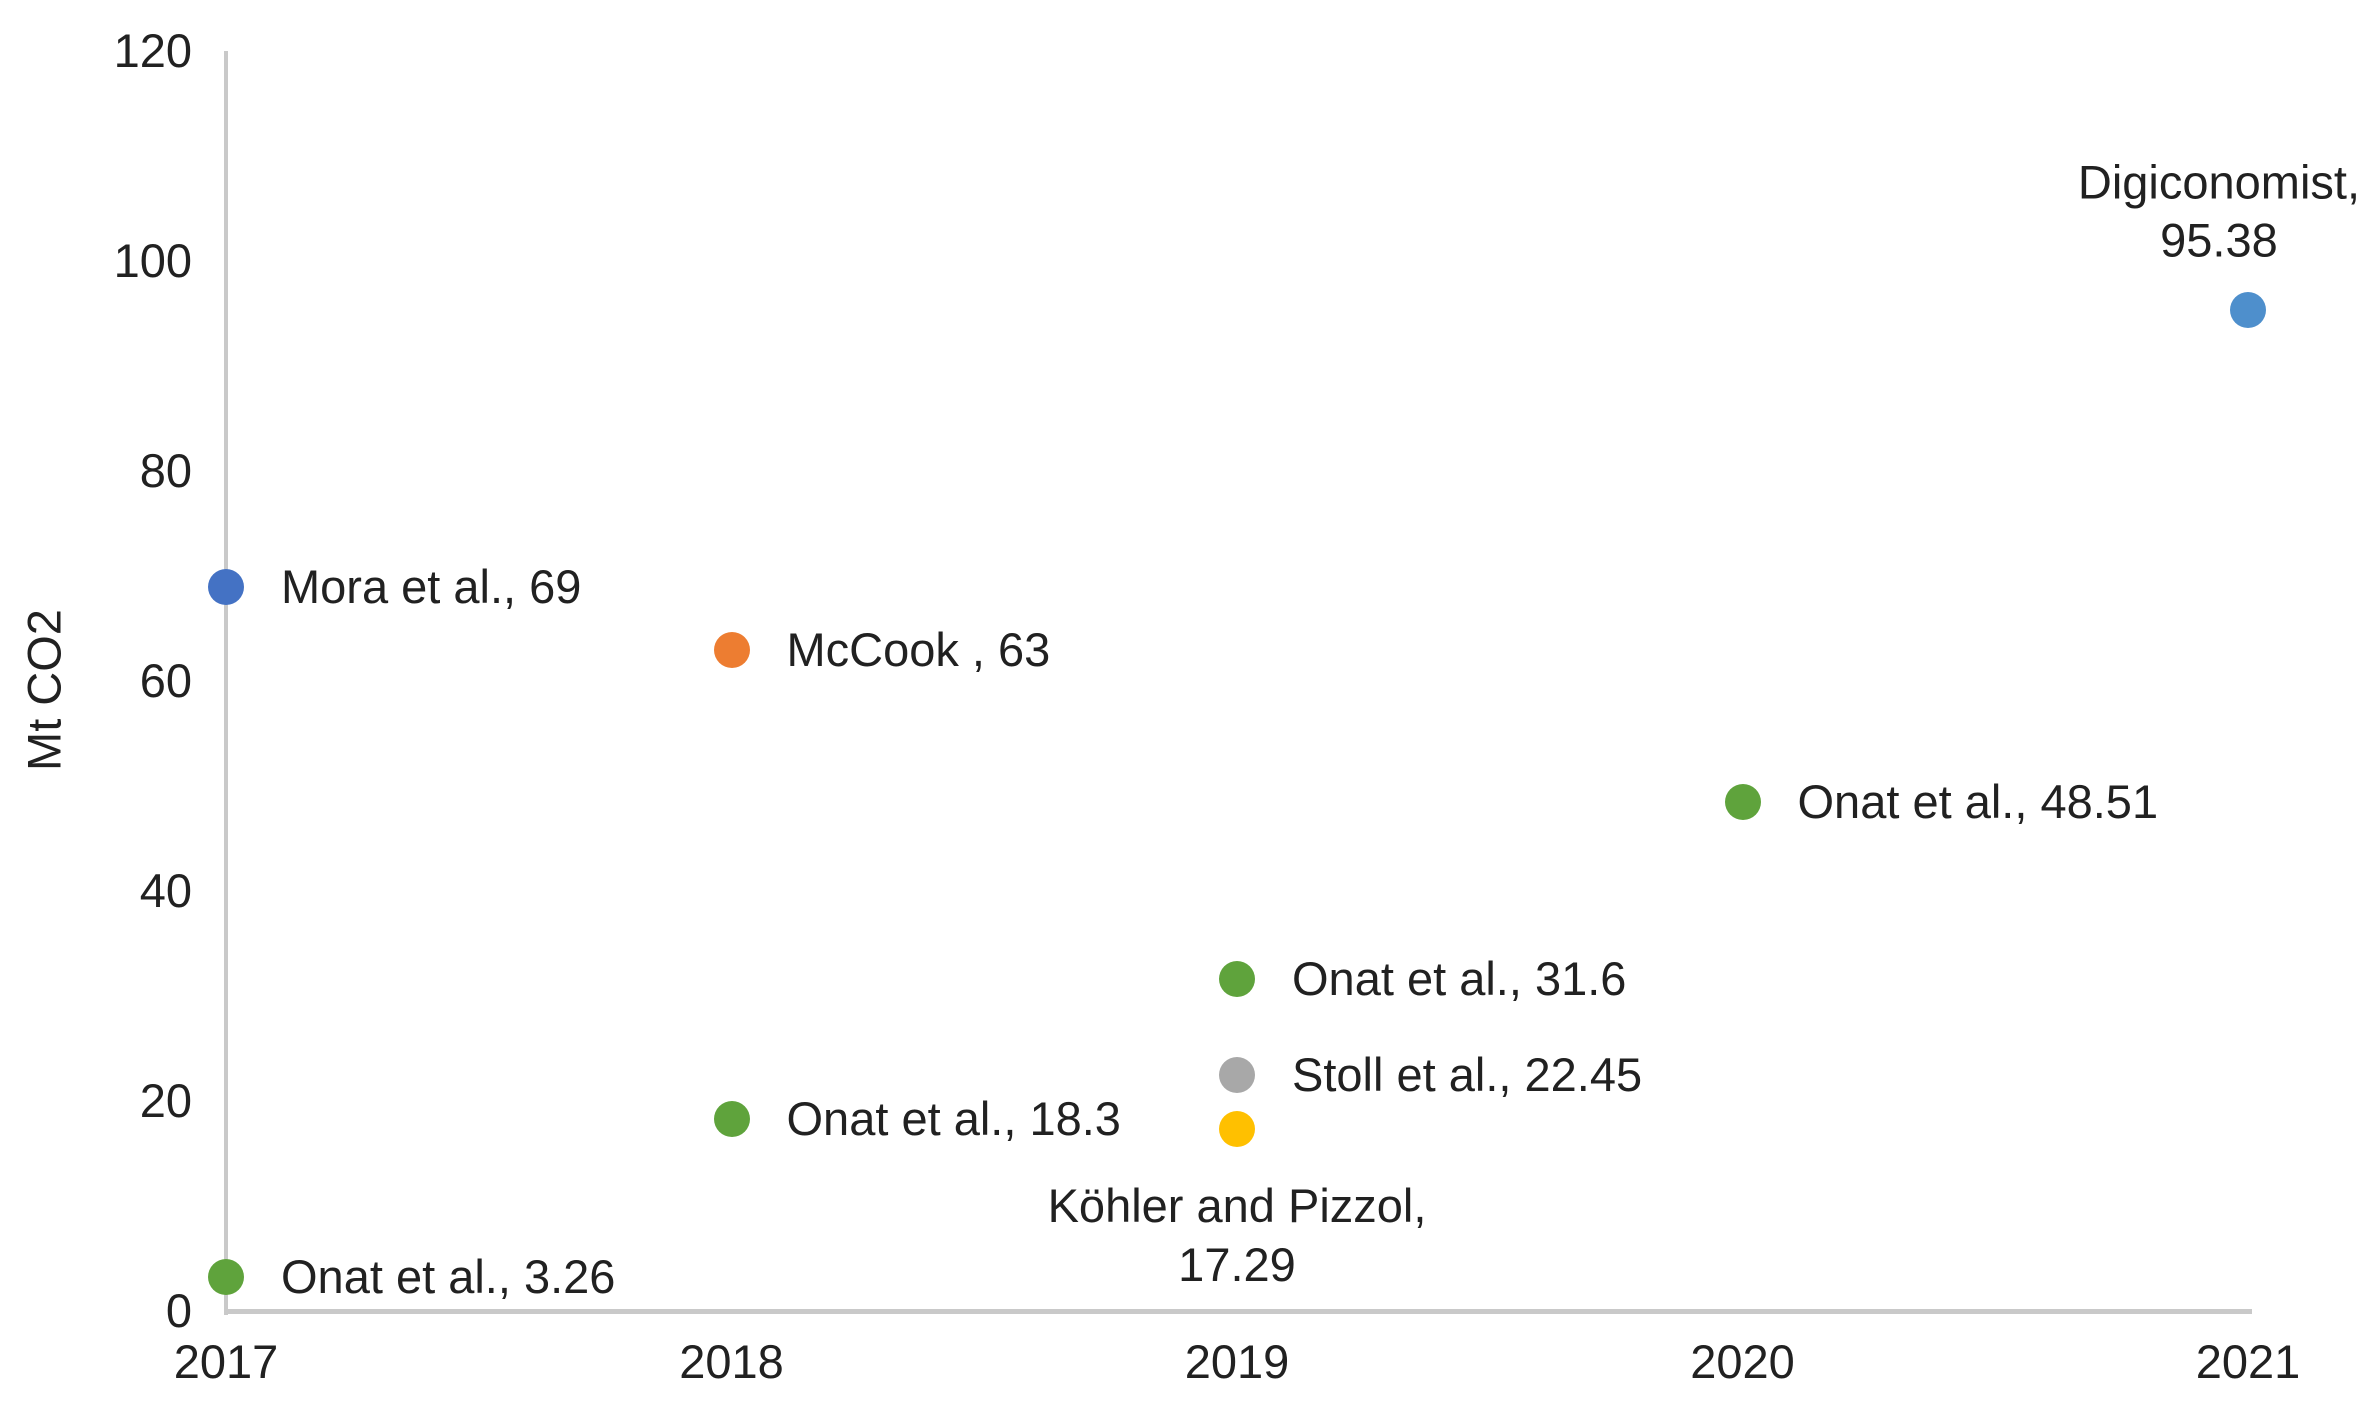  I want to click on x-tick-label: 2021, so click(2248, 1361).